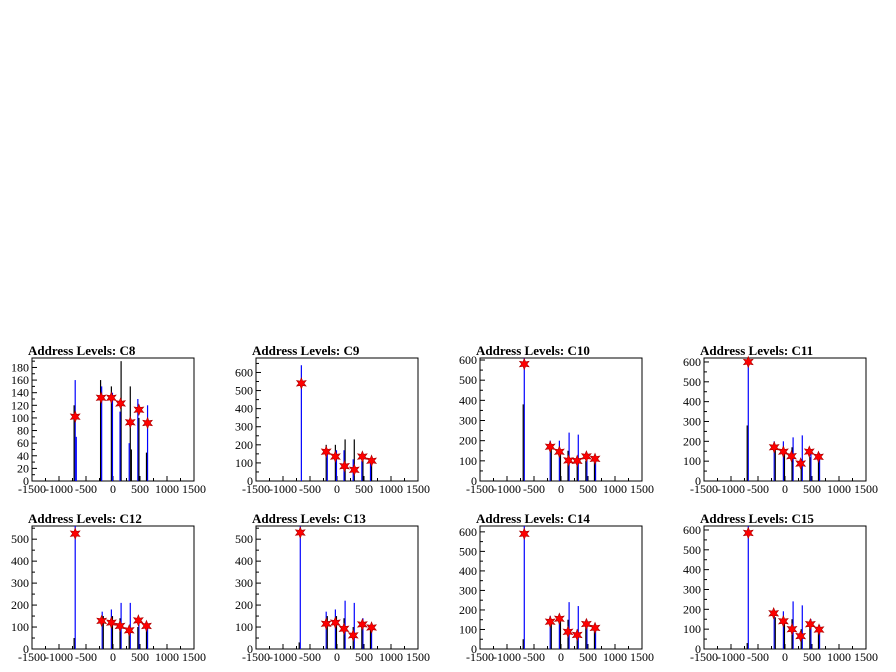 The image size is (896, 672). What do you see at coordinates (306, 350) in the screenshot?
I see `chart-title: Address Levels: C9` at bounding box center [306, 350].